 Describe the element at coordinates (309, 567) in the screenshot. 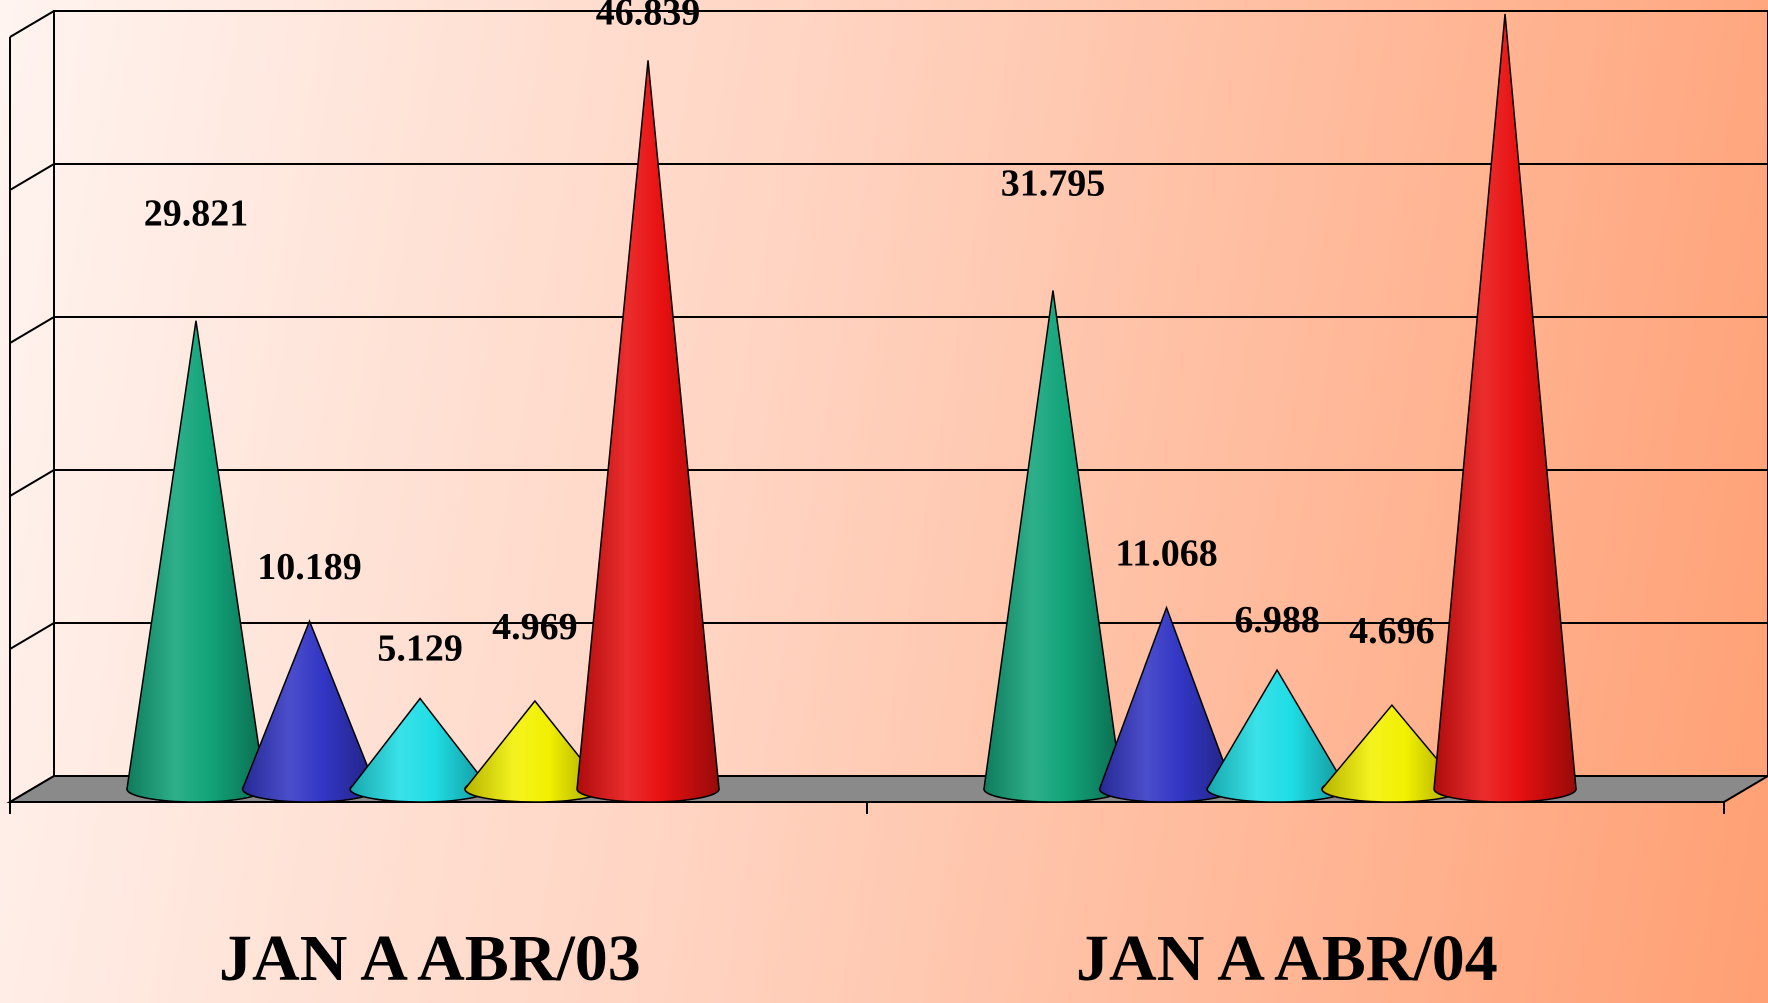

I see `data-label: 10.189` at that location.